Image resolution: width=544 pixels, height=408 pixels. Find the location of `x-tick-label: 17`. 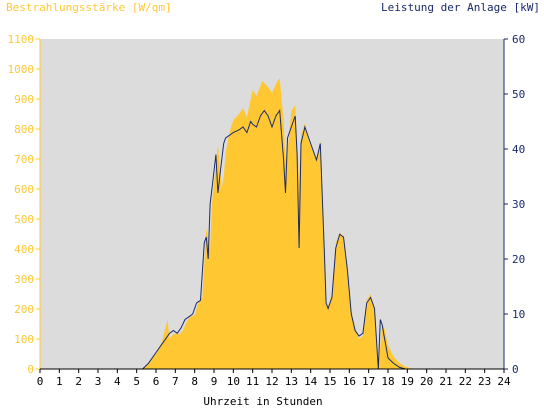

x-tick-label: 17 is located at coordinates (368, 381).